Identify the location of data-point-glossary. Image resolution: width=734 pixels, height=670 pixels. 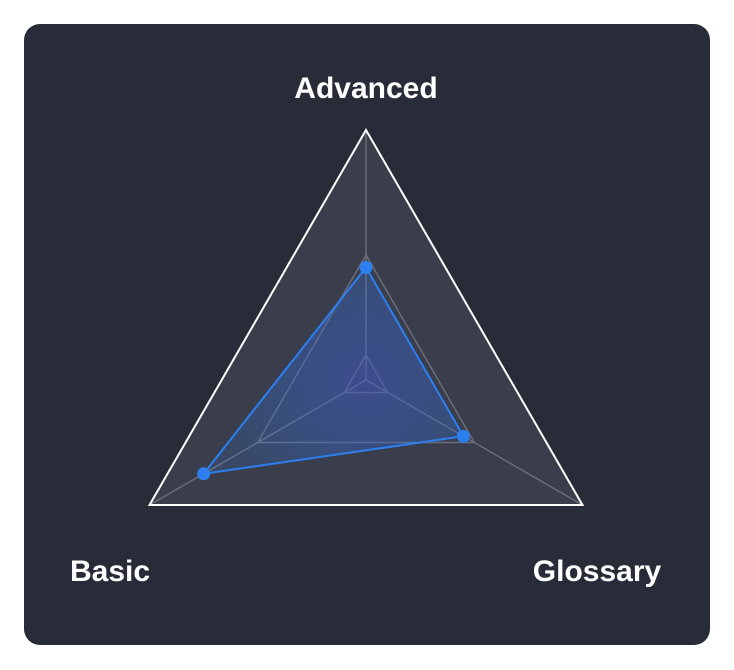
(463, 436).